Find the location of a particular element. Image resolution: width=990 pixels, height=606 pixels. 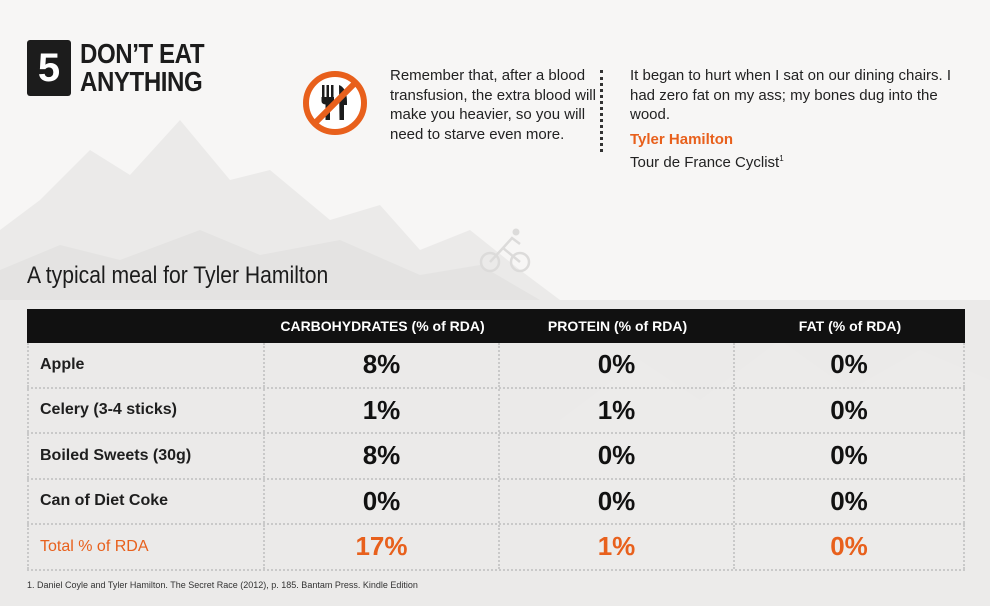

row-item: Celery (3-4 sticks) is located at coordinates (146, 410).